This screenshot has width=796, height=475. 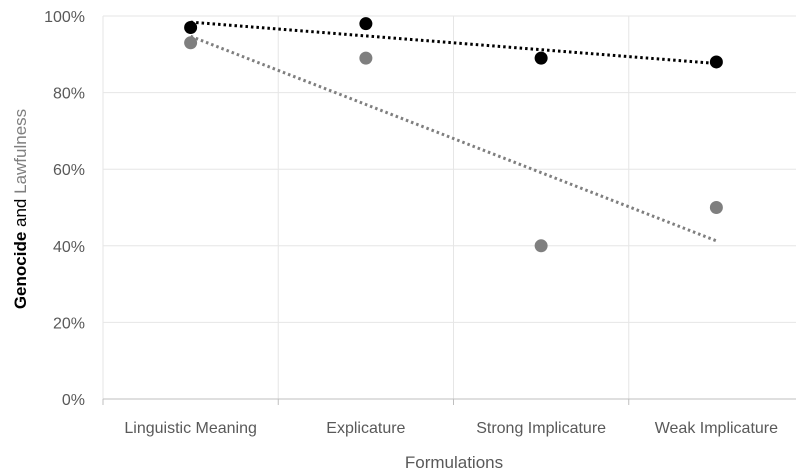 What do you see at coordinates (20, 213) in the screenshot?
I see `y-axis-title-and: and` at bounding box center [20, 213].